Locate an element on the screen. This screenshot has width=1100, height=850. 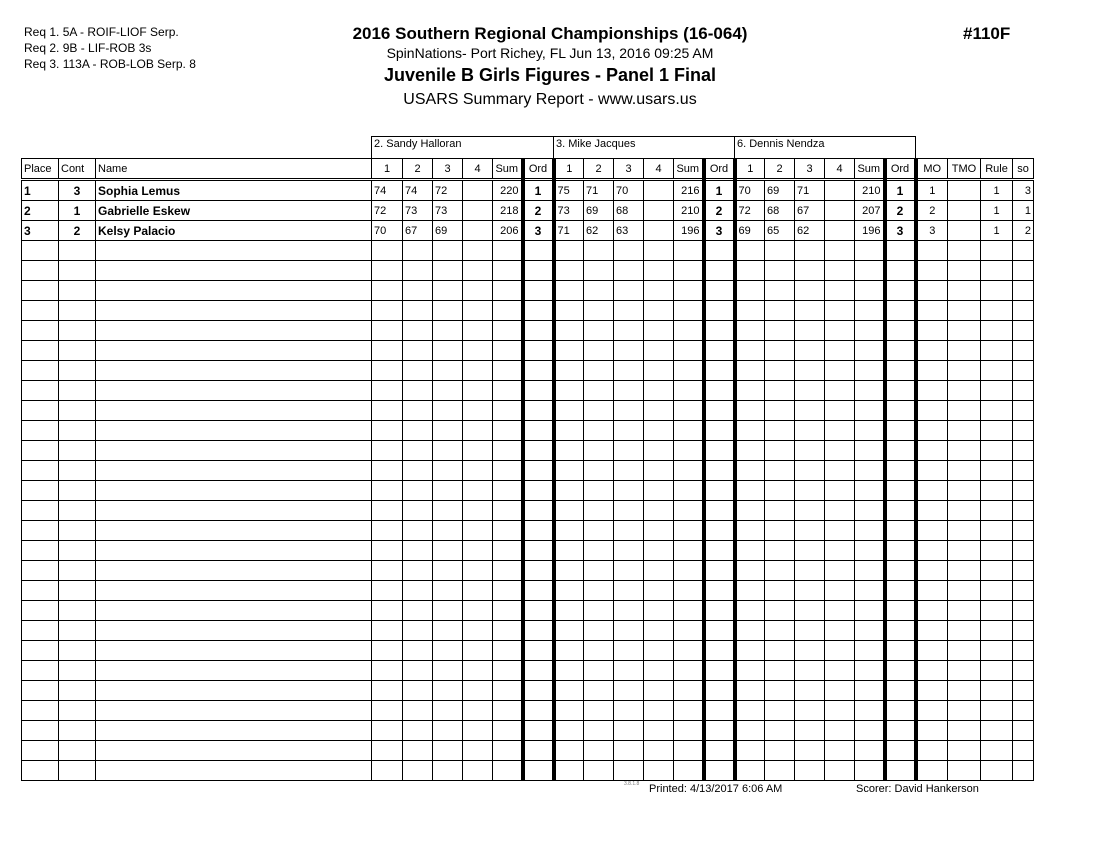
ord-cell: 2 is located at coordinates (720, 210).